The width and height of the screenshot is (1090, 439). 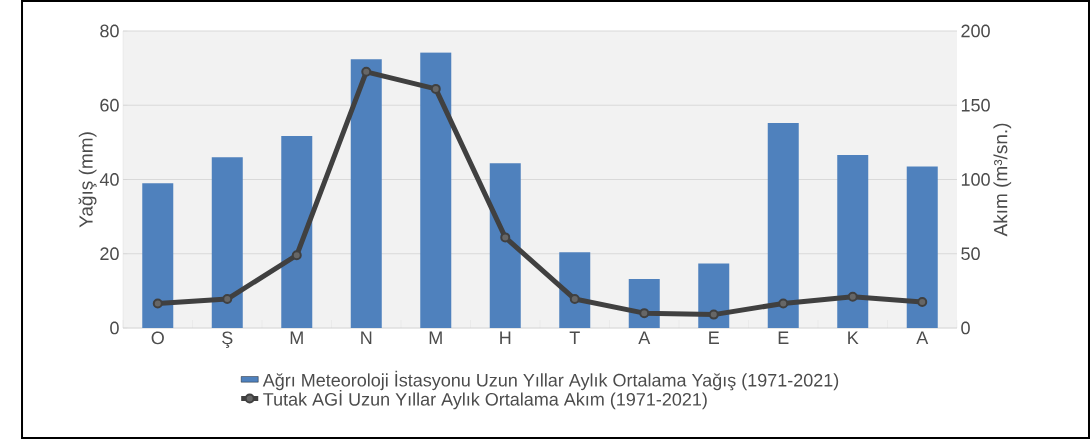 What do you see at coordinates (114, 328) in the screenshot?
I see `y-tick-label: 0` at bounding box center [114, 328].